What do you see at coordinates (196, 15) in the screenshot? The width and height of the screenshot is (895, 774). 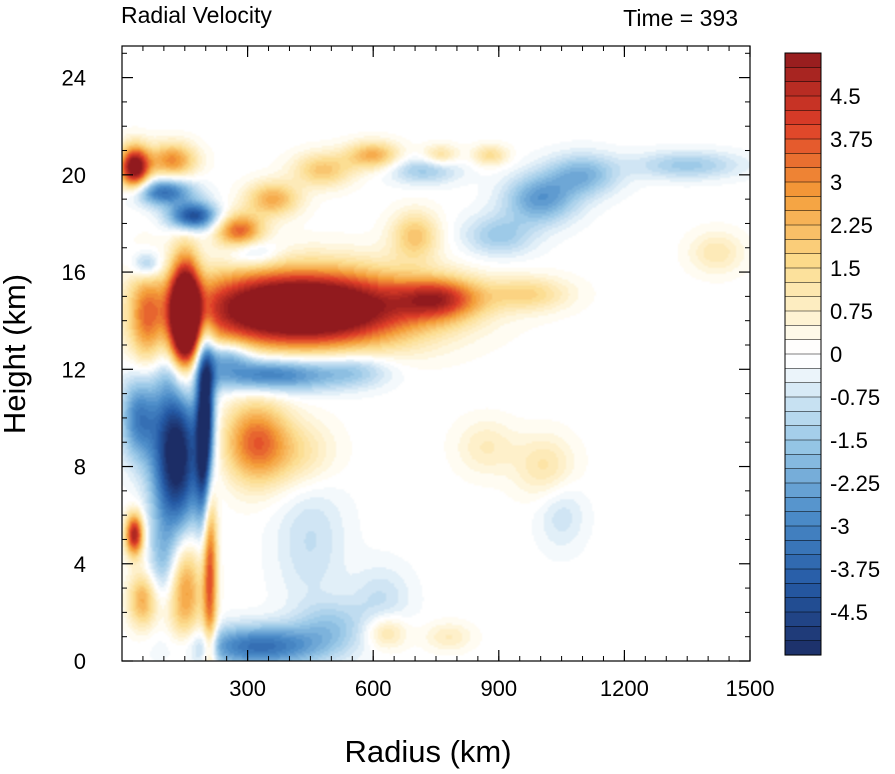 I see `chart-title: Radial Velocity` at bounding box center [196, 15].